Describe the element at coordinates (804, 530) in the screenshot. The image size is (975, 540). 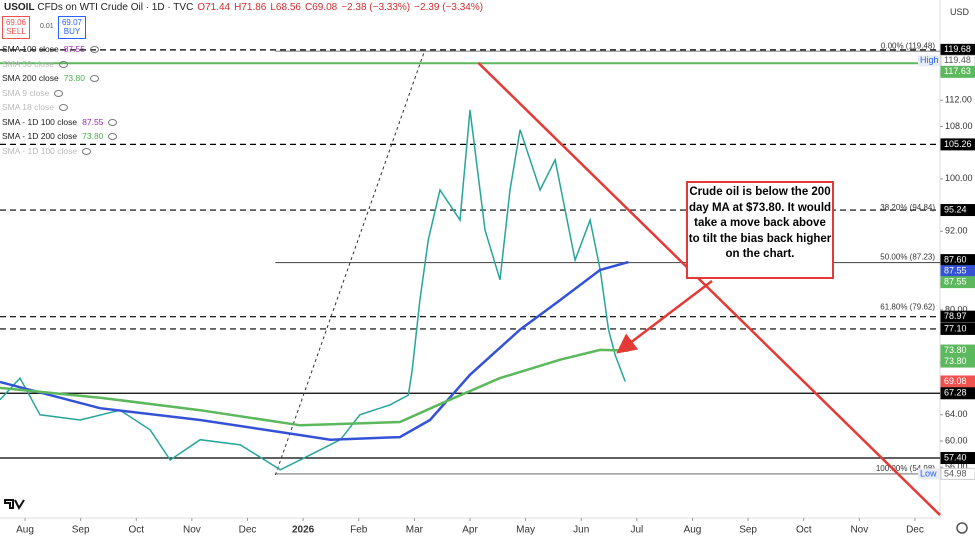
I see `x-tick-label: Oct` at that location.